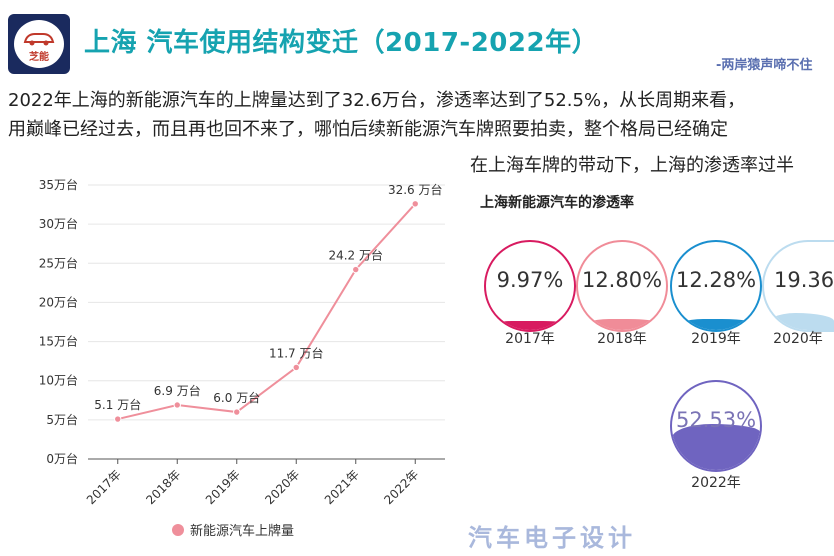  Describe the element at coordinates (242, 531) in the screenshot. I see `legend-label: 新能源汽车上牌量` at that location.